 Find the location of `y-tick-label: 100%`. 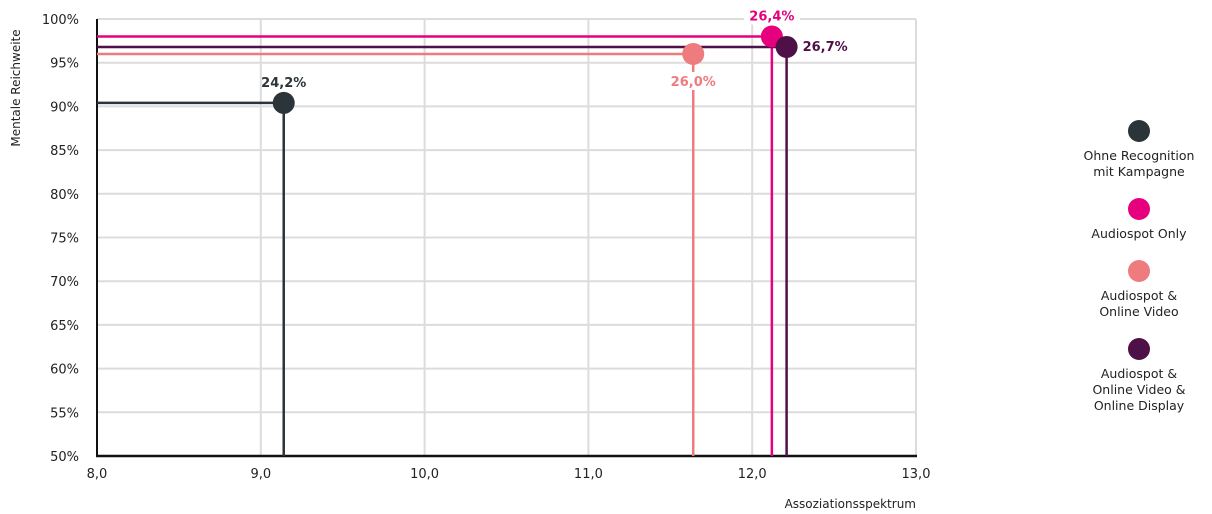

y-tick-label: 100% is located at coordinates (60, 20).